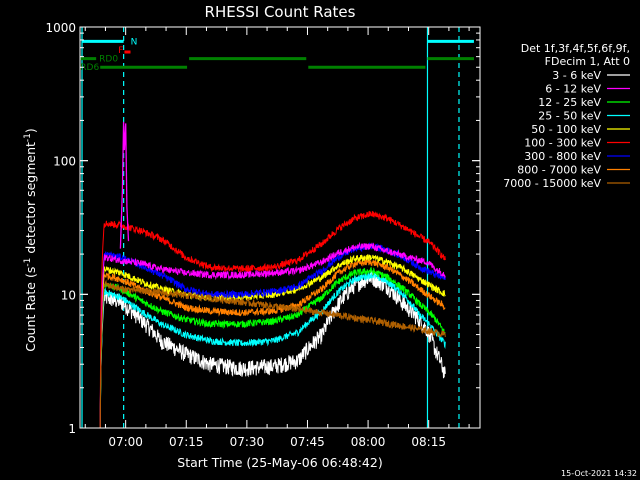 The height and width of the screenshot is (480, 640). I want to click on legend-entry-label: 50 - 100 keV, so click(566, 129).